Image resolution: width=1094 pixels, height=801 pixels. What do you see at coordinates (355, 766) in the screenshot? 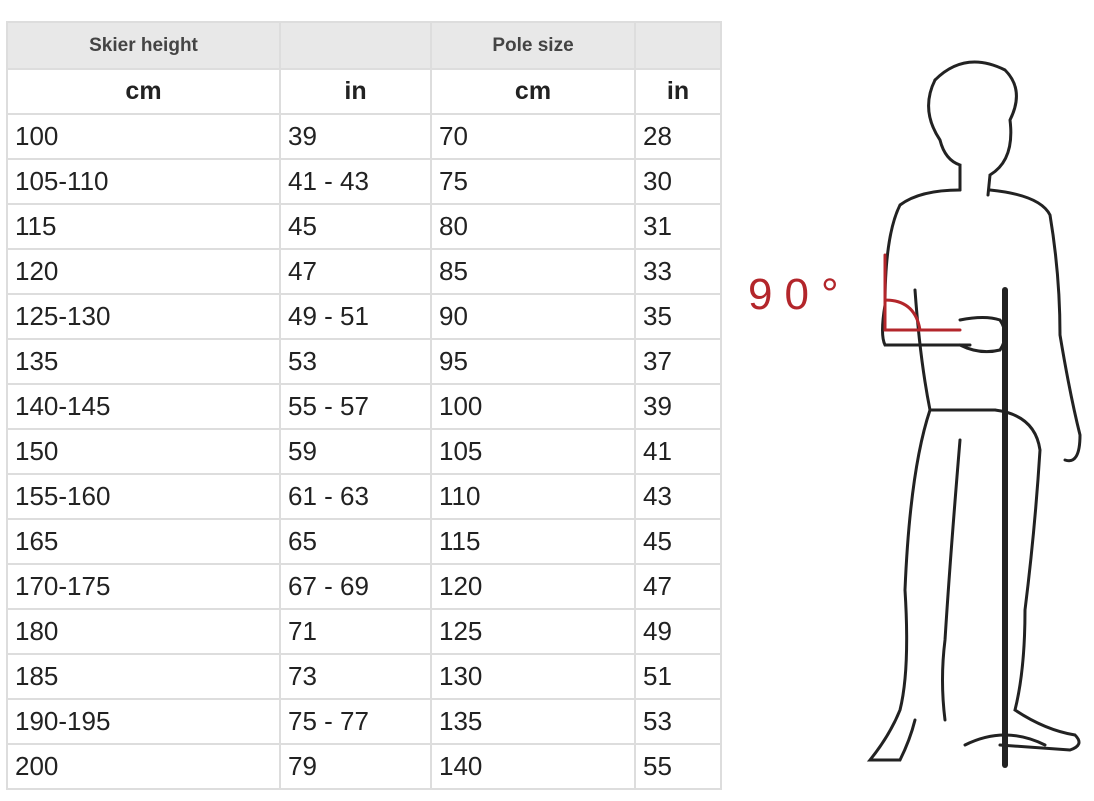
I see `table-cell: 79` at bounding box center [355, 766].